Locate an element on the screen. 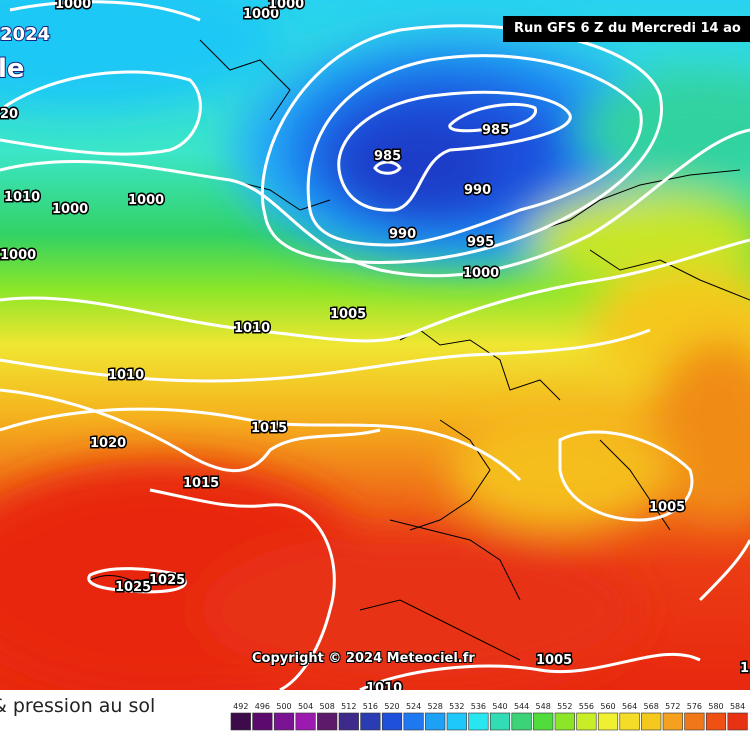  legend-level-label: 540 is located at coordinates (499, 706).